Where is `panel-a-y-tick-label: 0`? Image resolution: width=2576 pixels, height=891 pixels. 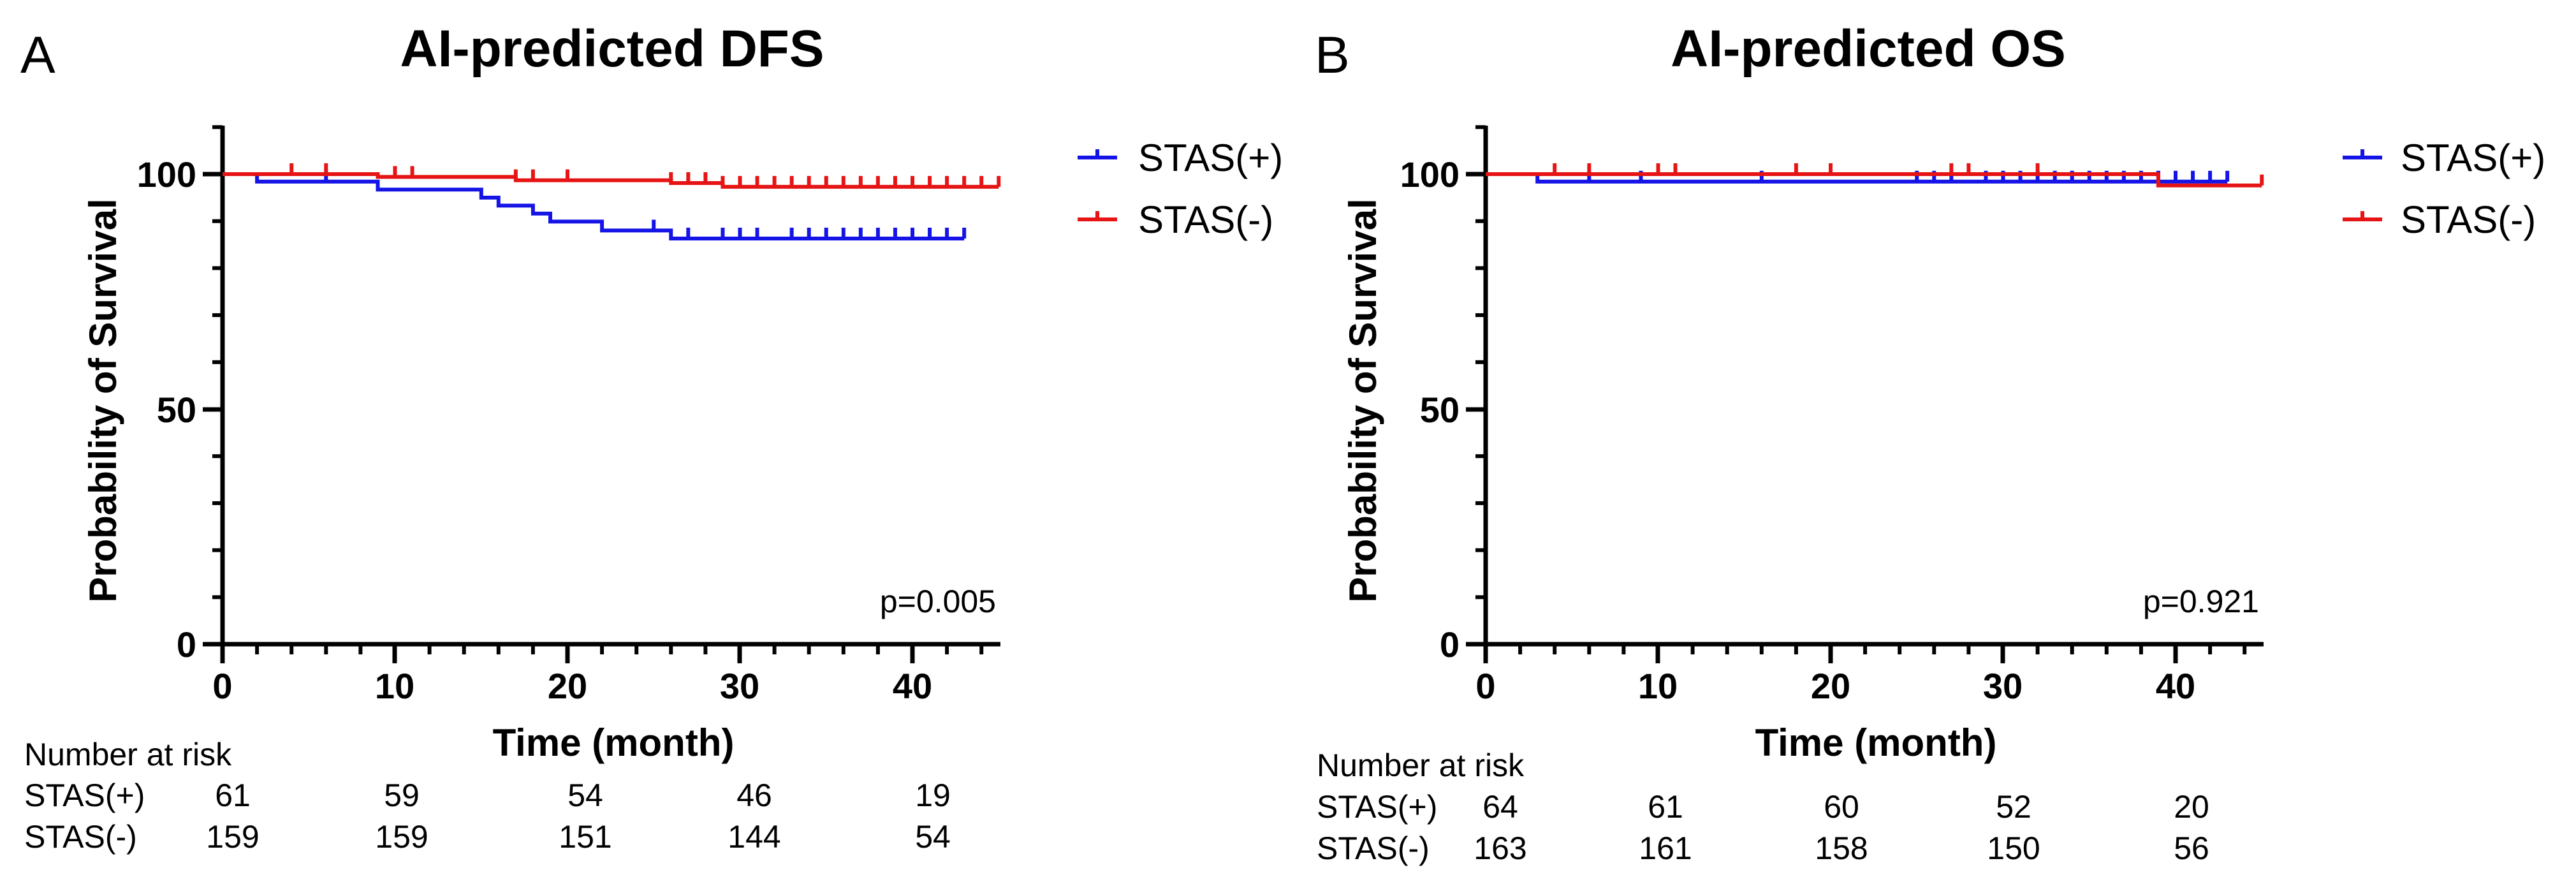
panel-a-y-tick-label: 0 is located at coordinates (186, 644).